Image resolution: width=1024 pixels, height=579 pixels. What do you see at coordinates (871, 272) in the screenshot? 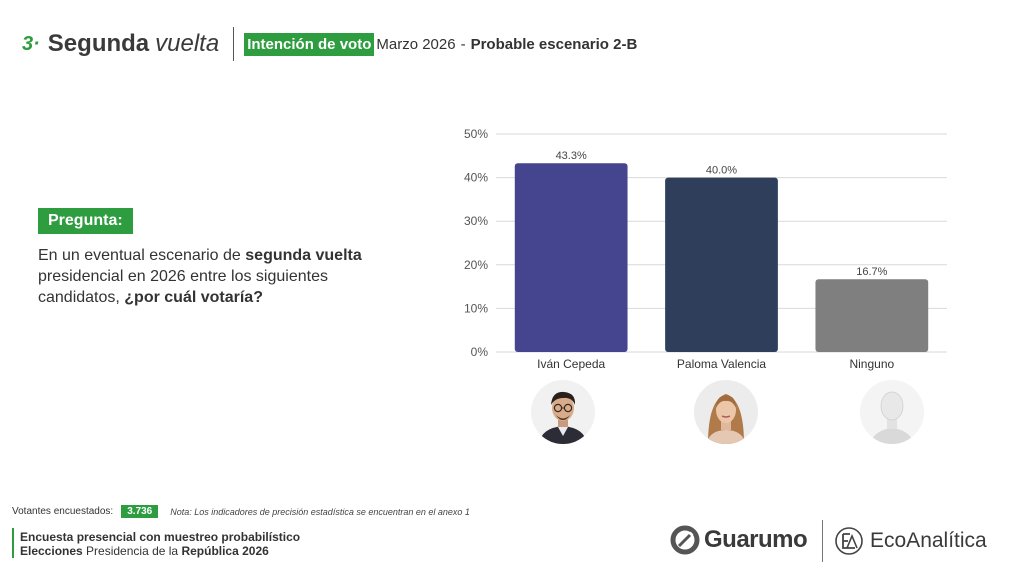
I see `bar-value-label: 16.7%` at bounding box center [871, 272].